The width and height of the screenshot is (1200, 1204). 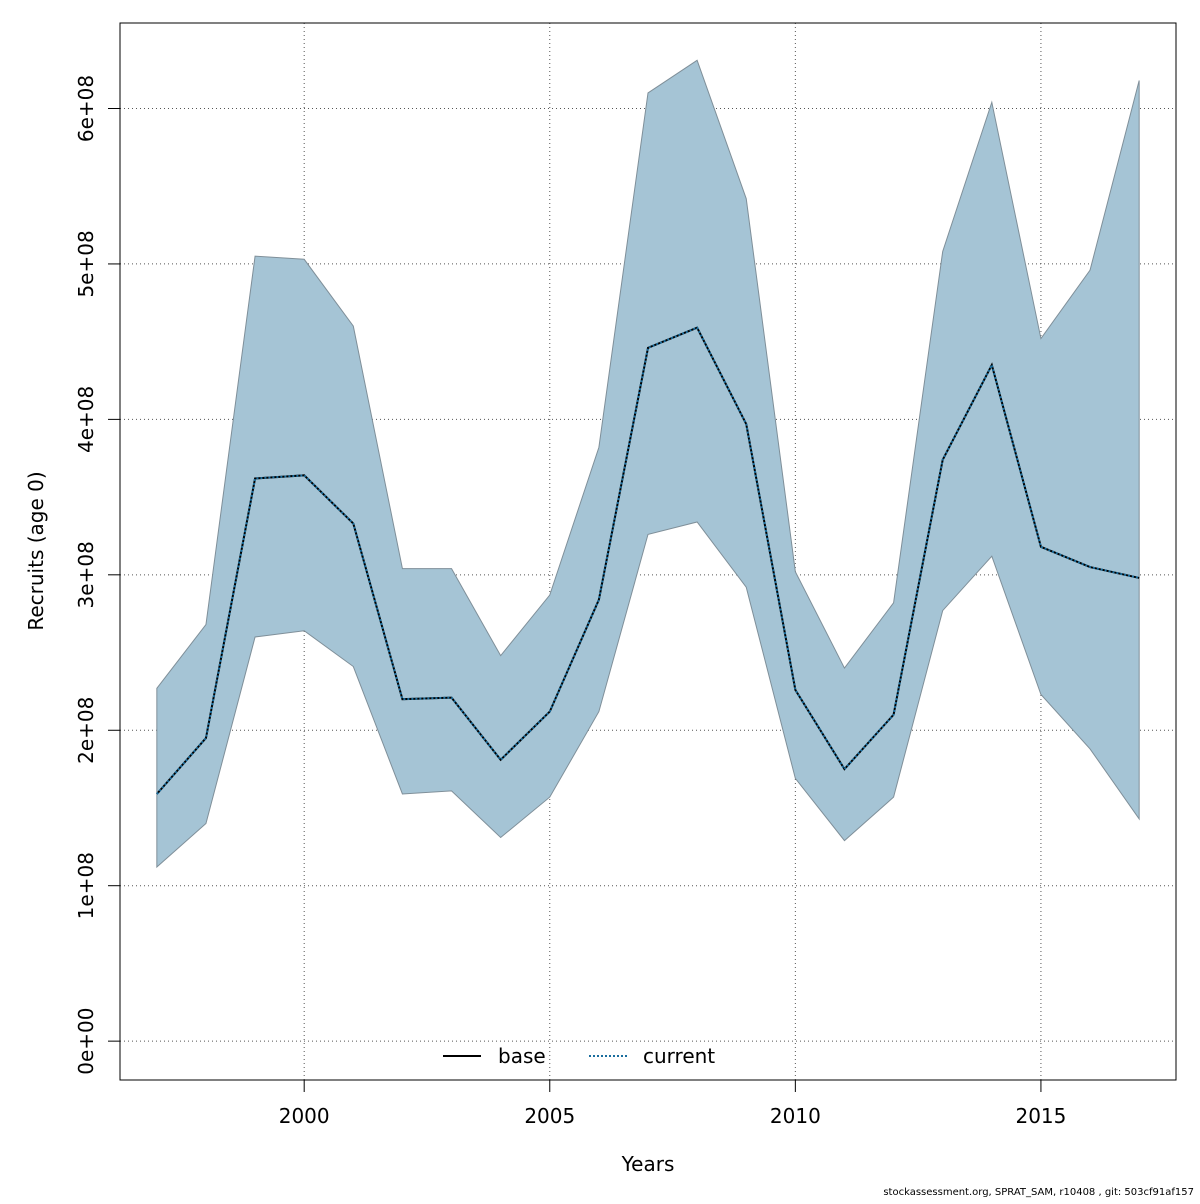 What do you see at coordinates (672, 1103) in the screenshot?
I see `x-axis: 2000 2005 2010 2015` at bounding box center [672, 1103].